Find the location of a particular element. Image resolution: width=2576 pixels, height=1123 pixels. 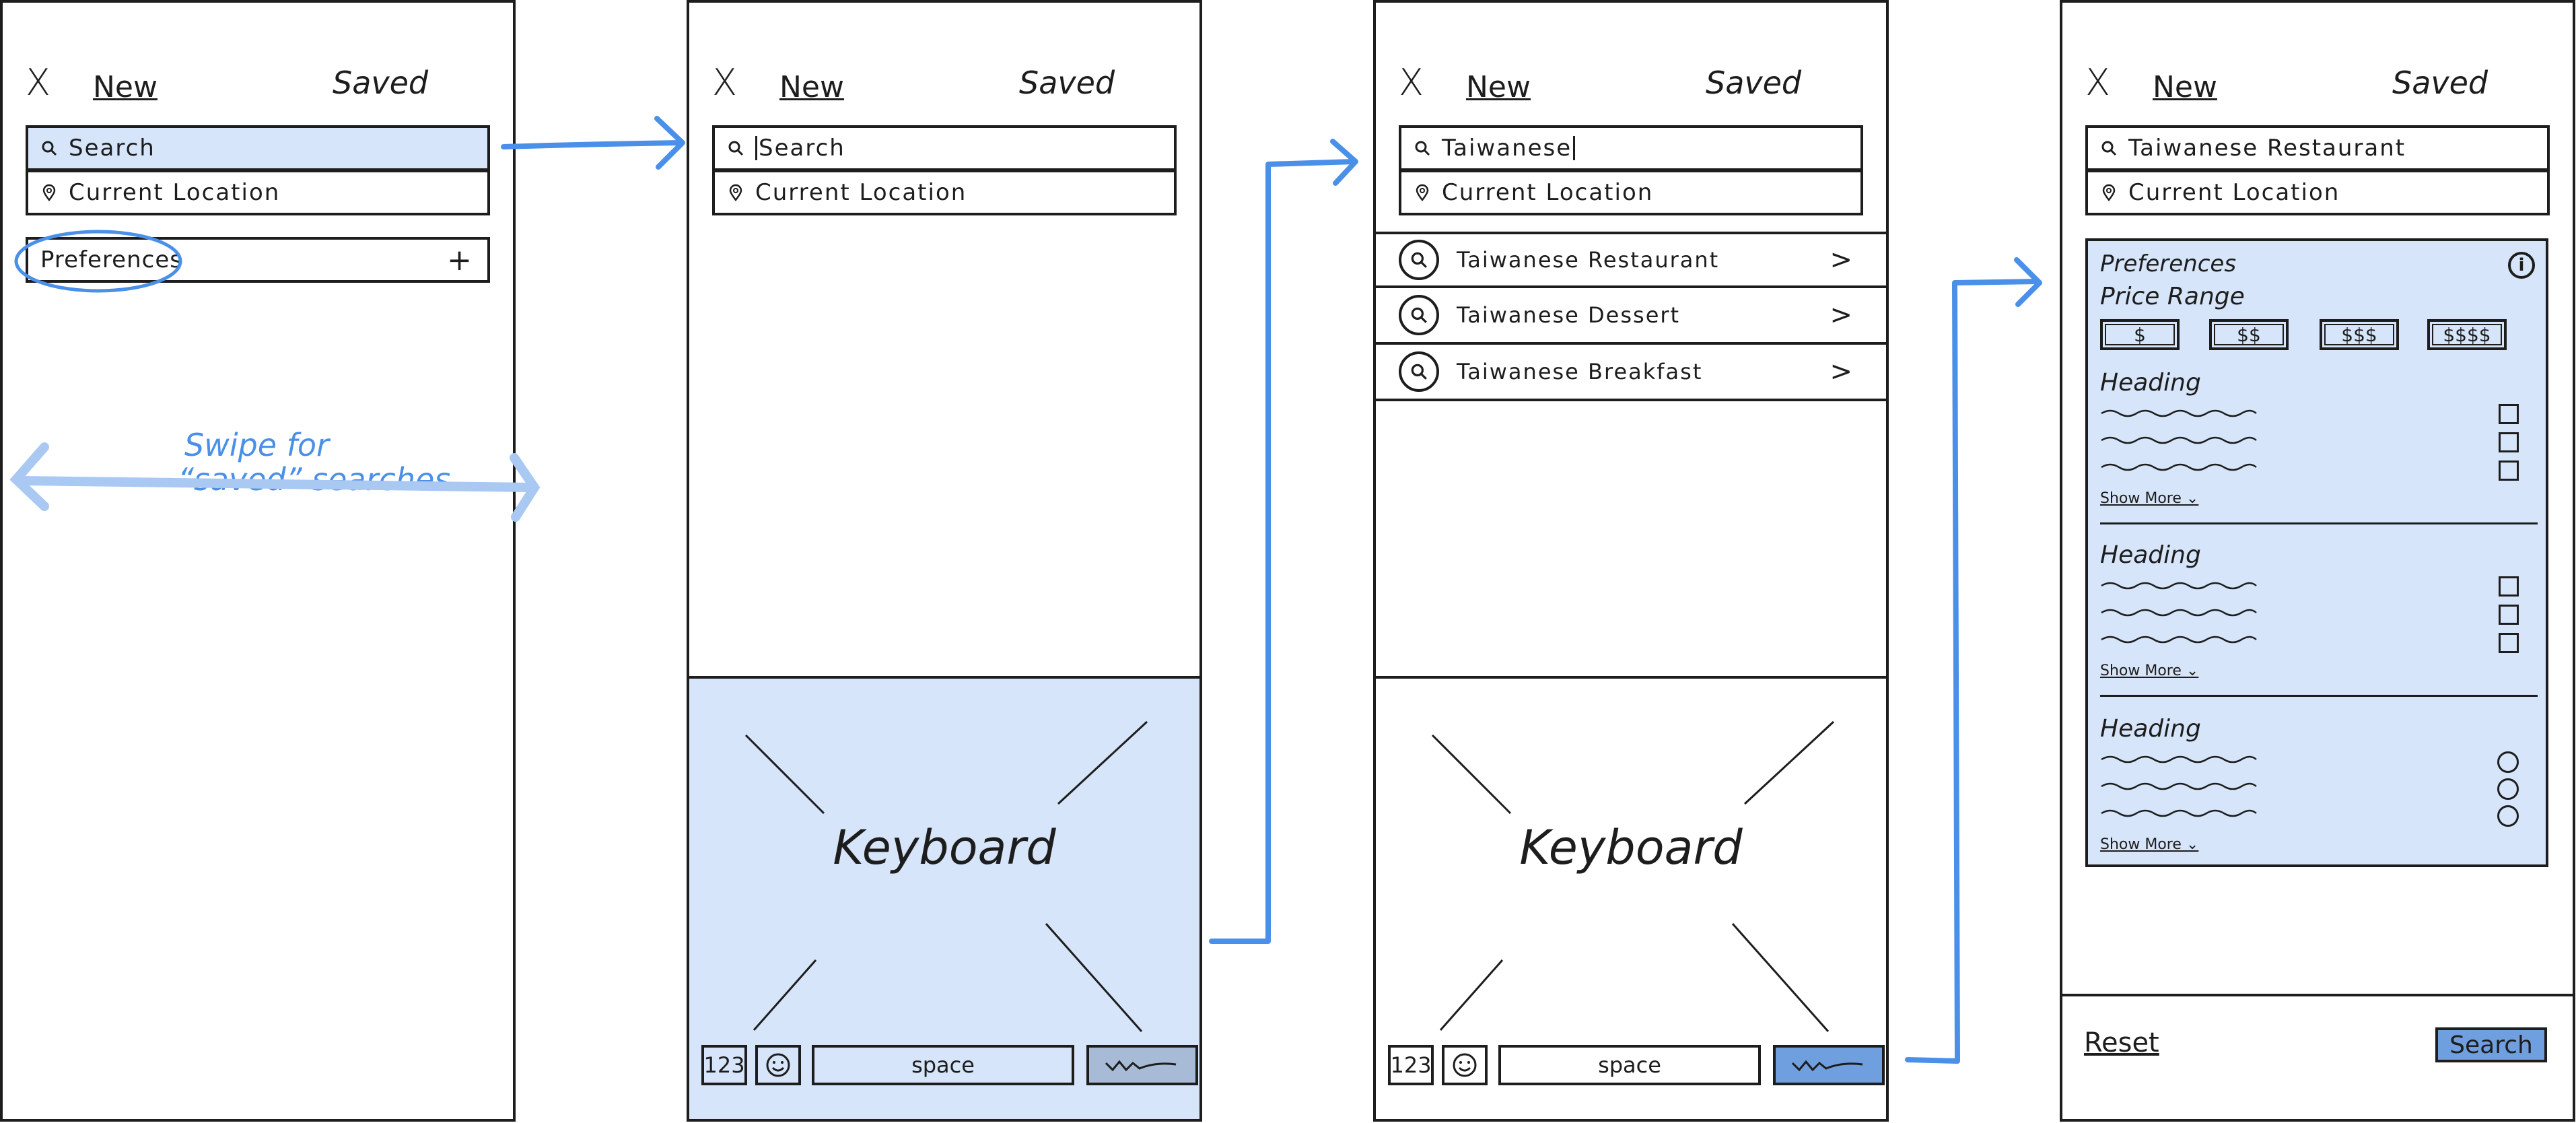

price-option-4: $$$$ is located at coordinates (2467, 334).